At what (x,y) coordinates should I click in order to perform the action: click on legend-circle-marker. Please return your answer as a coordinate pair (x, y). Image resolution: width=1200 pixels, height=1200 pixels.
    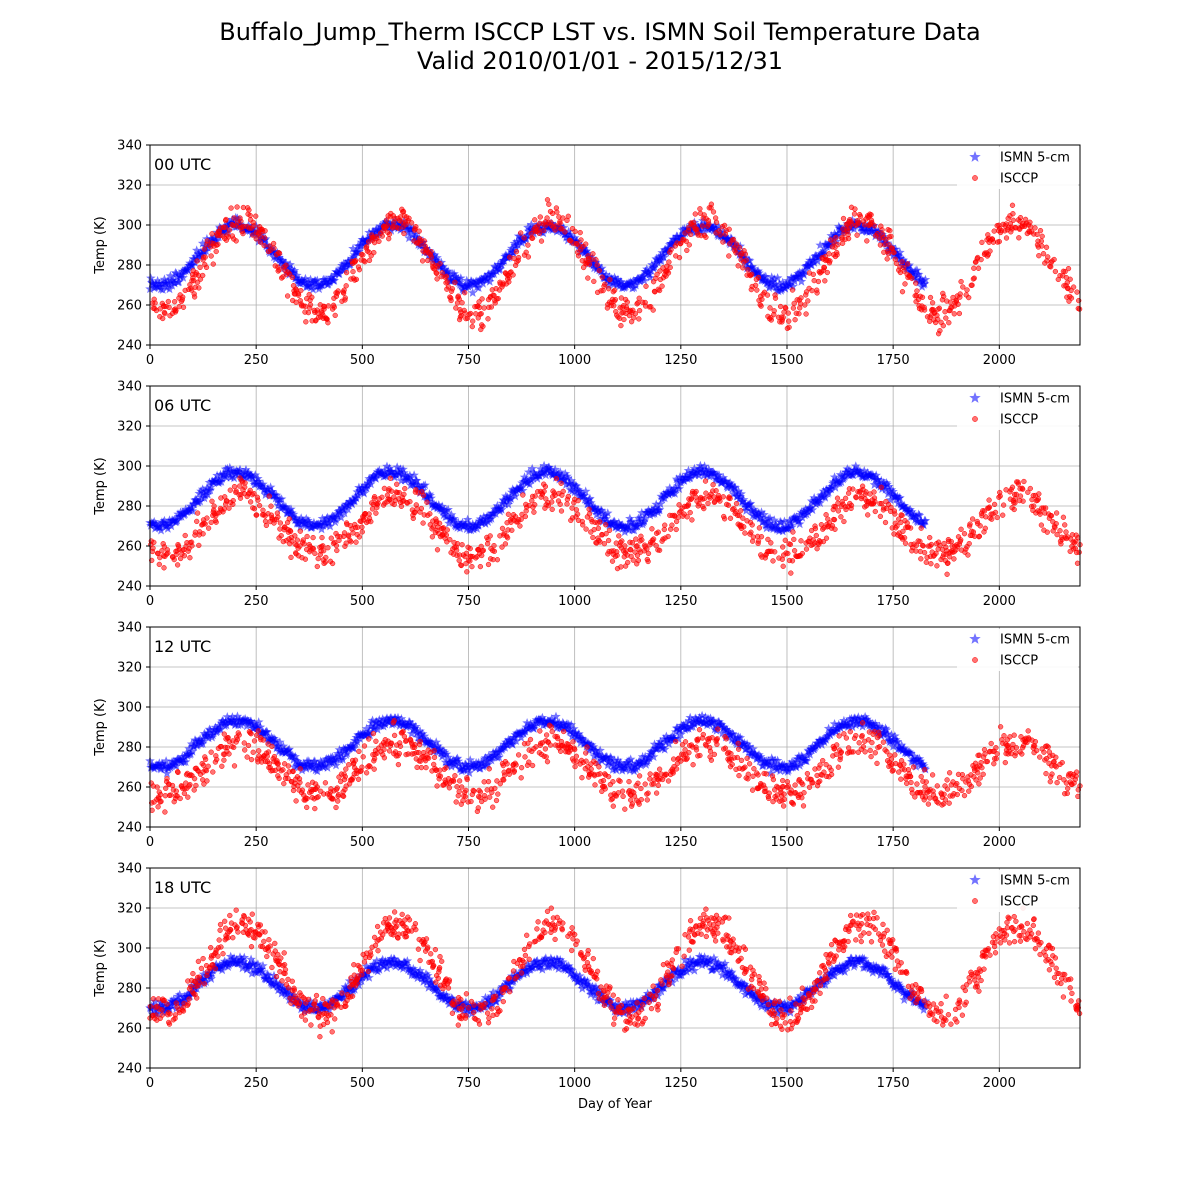
    Looking at the image, I should click on (975, 178).